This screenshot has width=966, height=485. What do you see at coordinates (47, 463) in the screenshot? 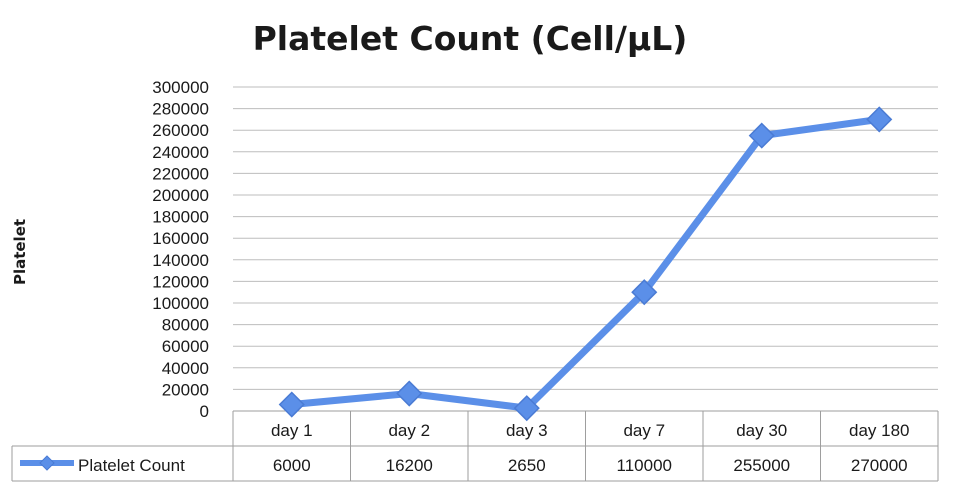
I see `legend-key-marker` at bounding box center [47, 463].